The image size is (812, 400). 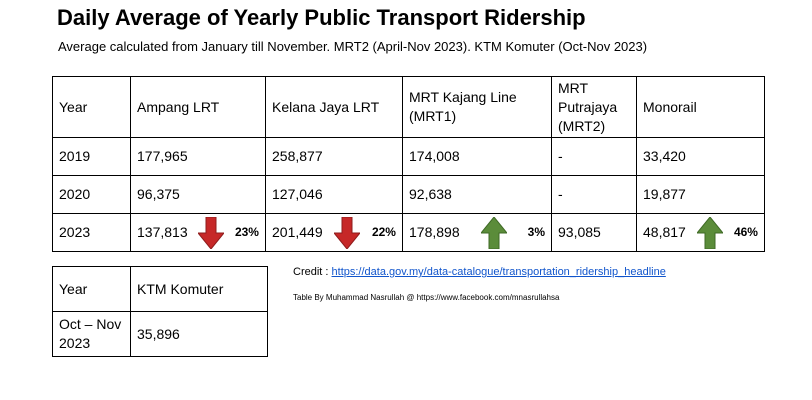 I want to click on cell-content: 178,898 3%, so click(x=477, y=232).